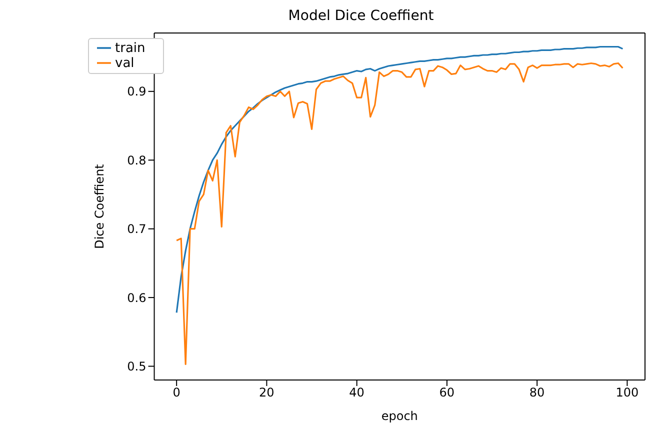 The image size is (662, 437). I want to click on x-tick-label: 100, so click(627, 393).